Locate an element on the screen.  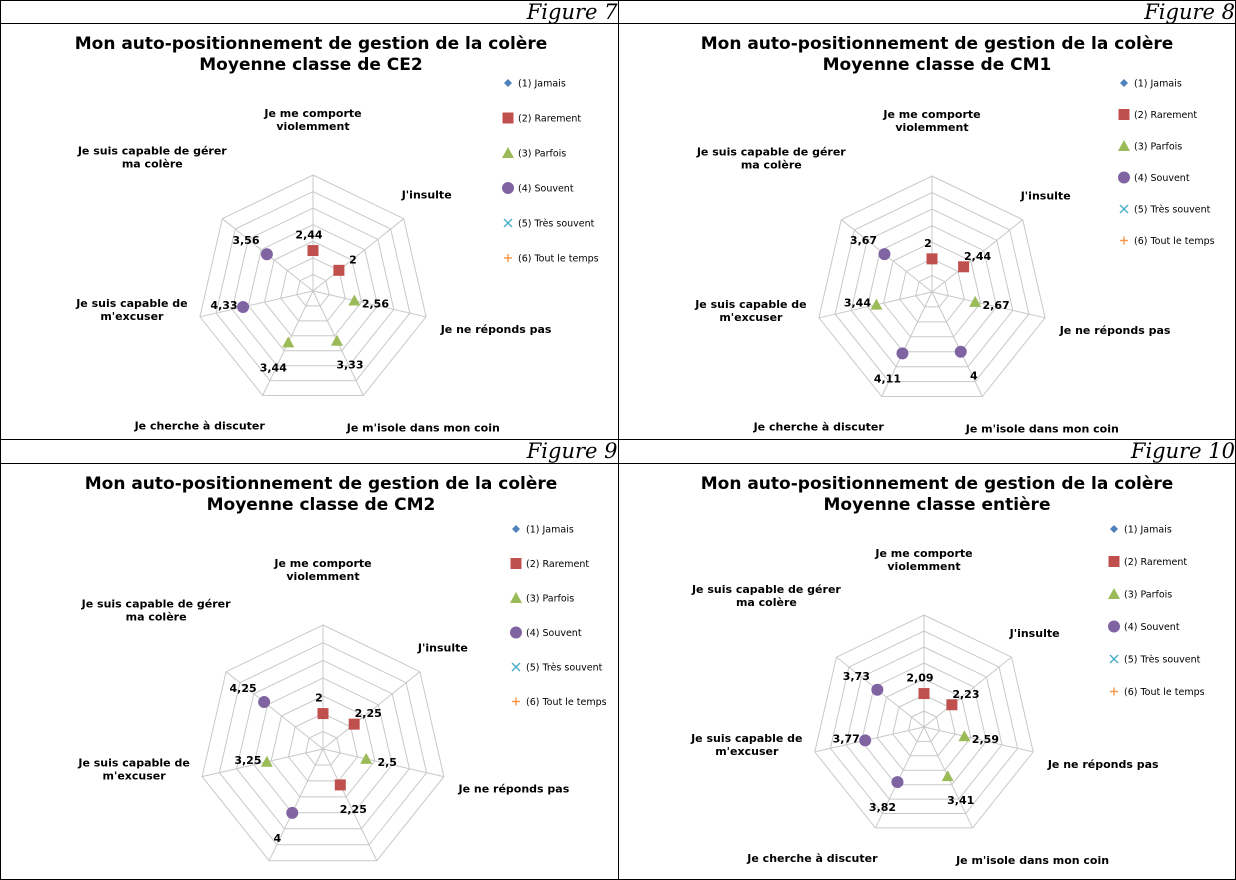
radar-category-line: Je m'isole dans mon coin is located at coordinates (1032, 860).